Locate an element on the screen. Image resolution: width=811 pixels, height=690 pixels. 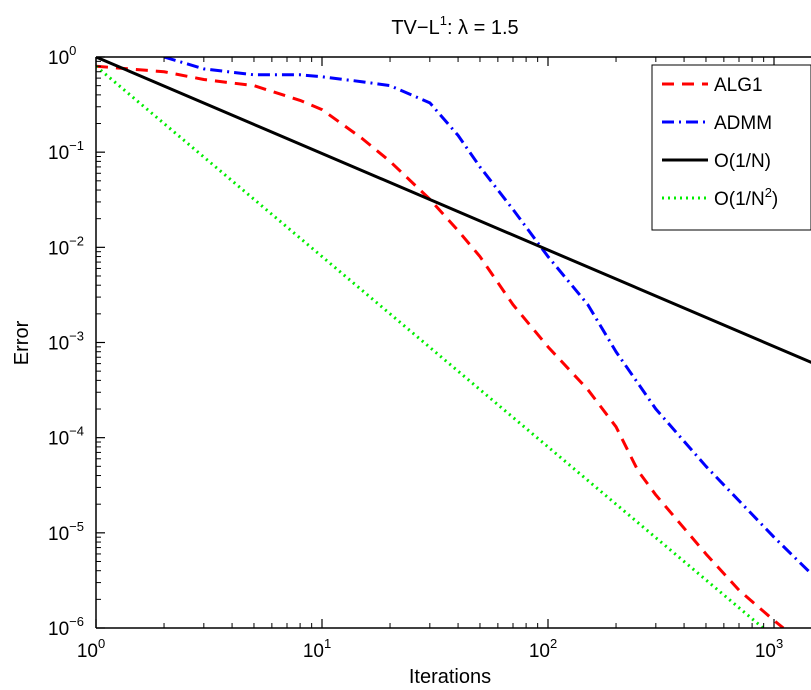
y-tick-base-3: 10 is located at coordinates (58, 344).